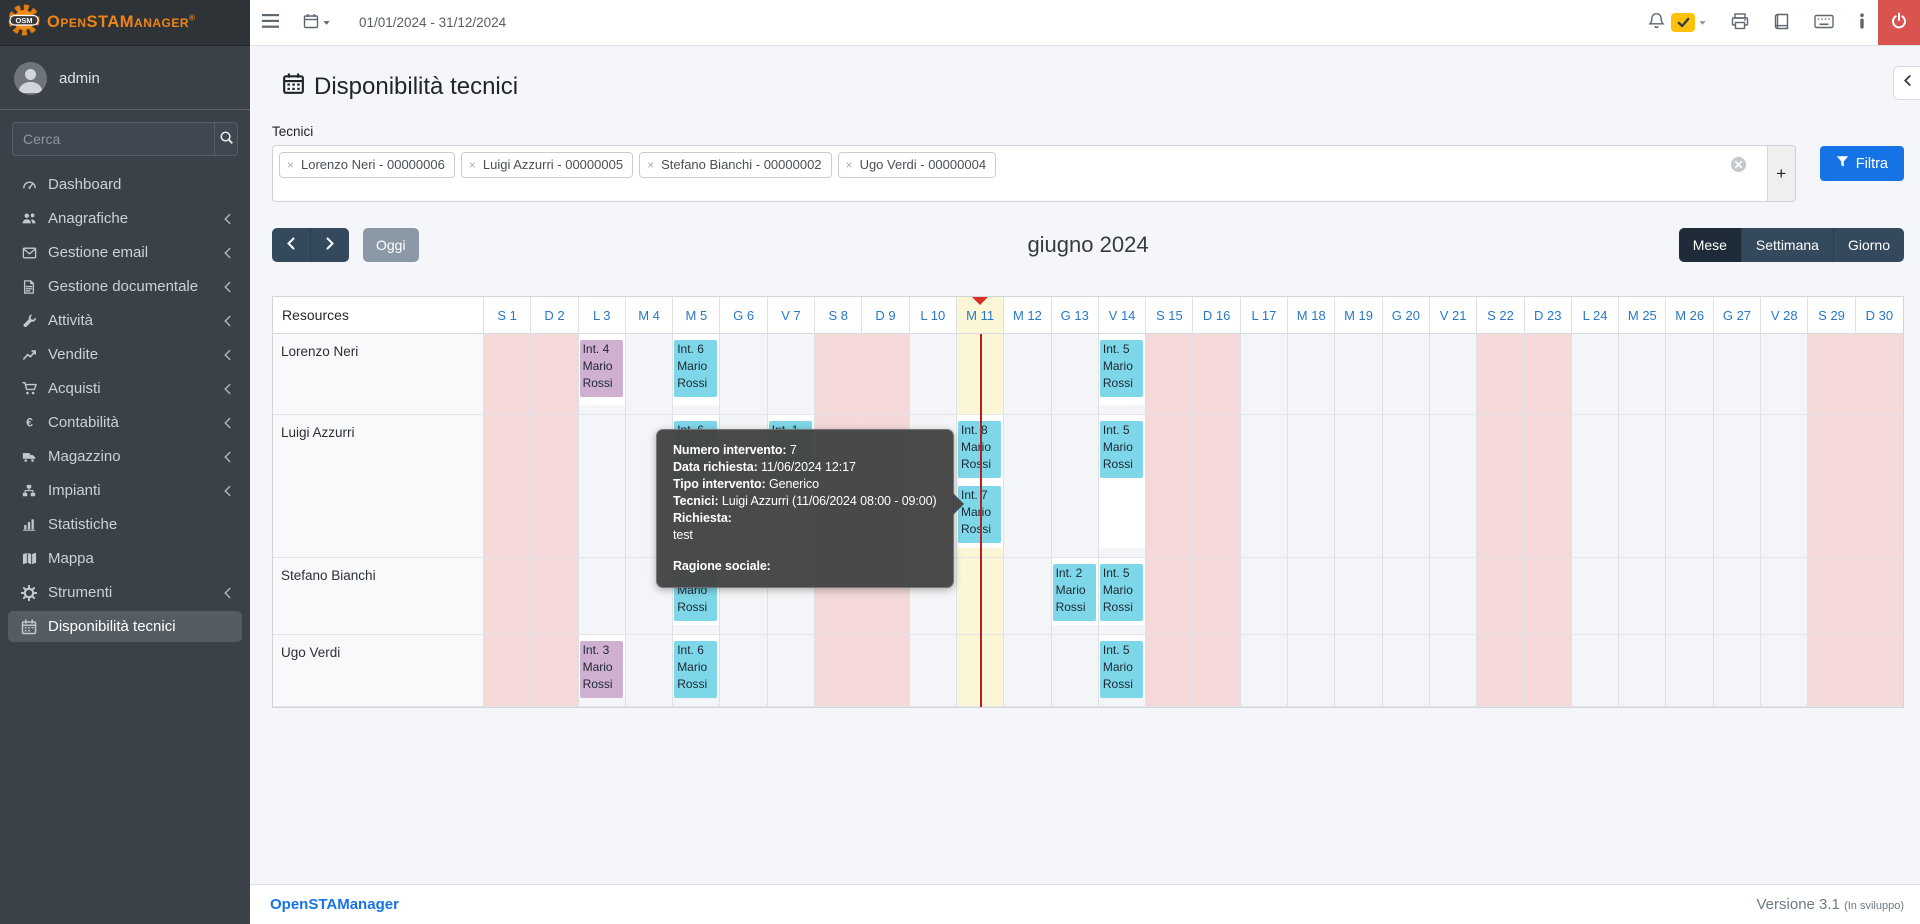 The height and width of the screenshot is (924, 1920). Describe the element at coordinates (1862, 22) in the screenshot. I see `info-button` at that location.